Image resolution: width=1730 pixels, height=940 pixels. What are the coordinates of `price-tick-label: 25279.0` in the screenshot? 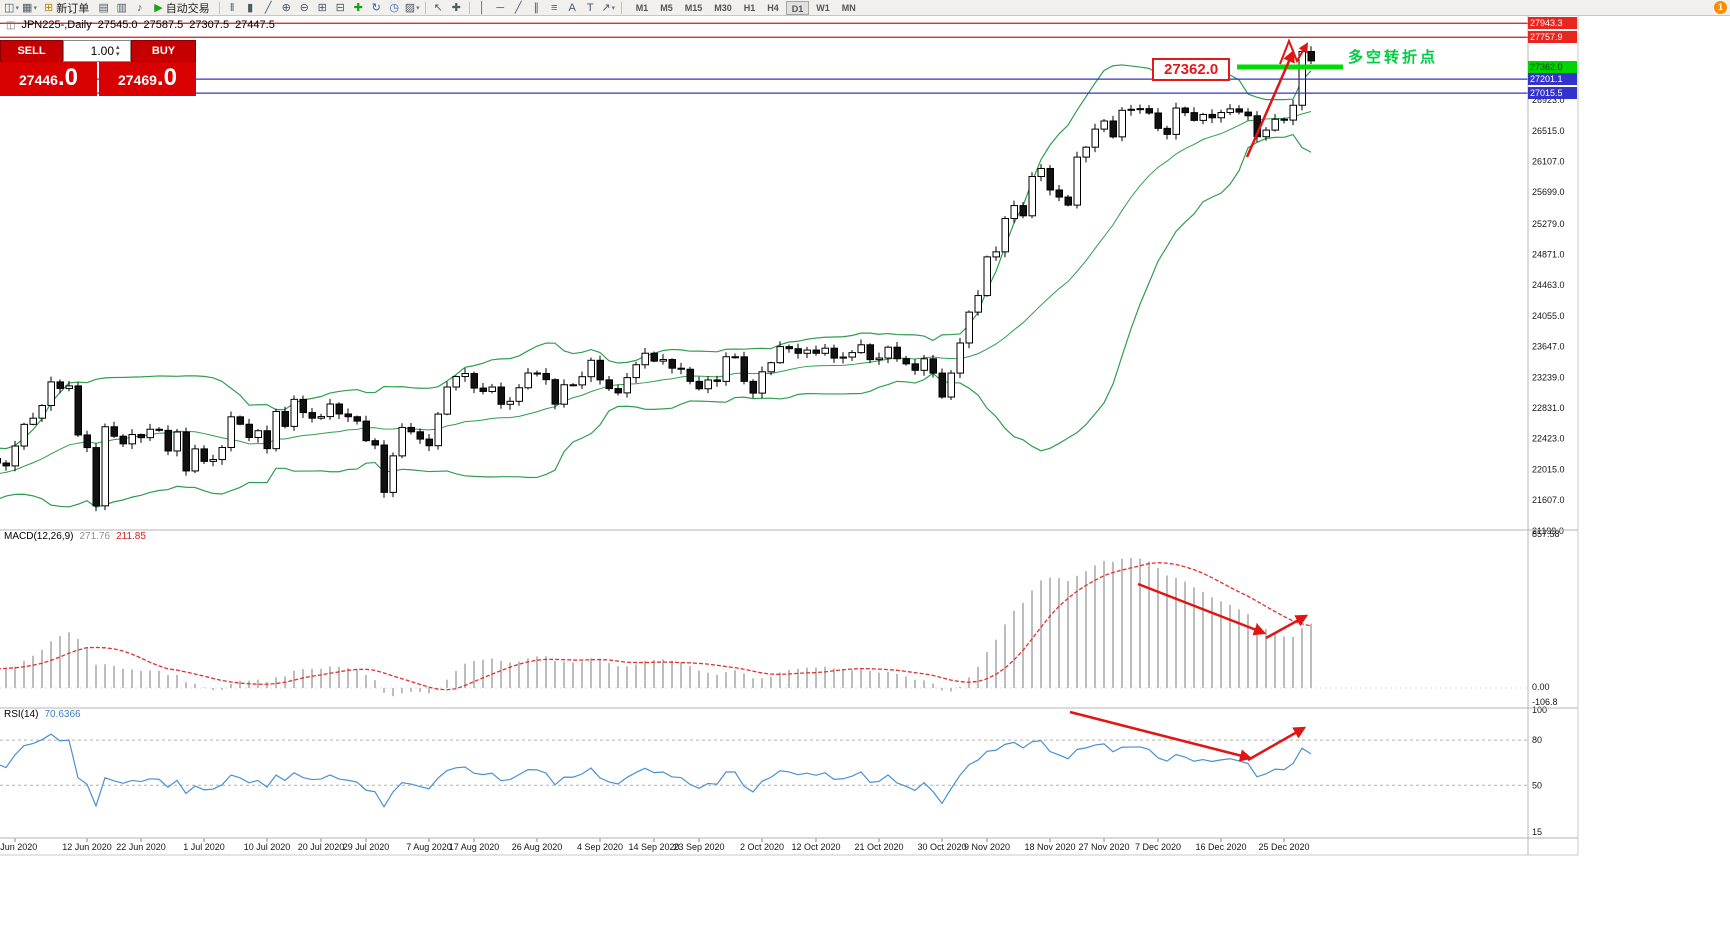 It's located at (1548, 224).